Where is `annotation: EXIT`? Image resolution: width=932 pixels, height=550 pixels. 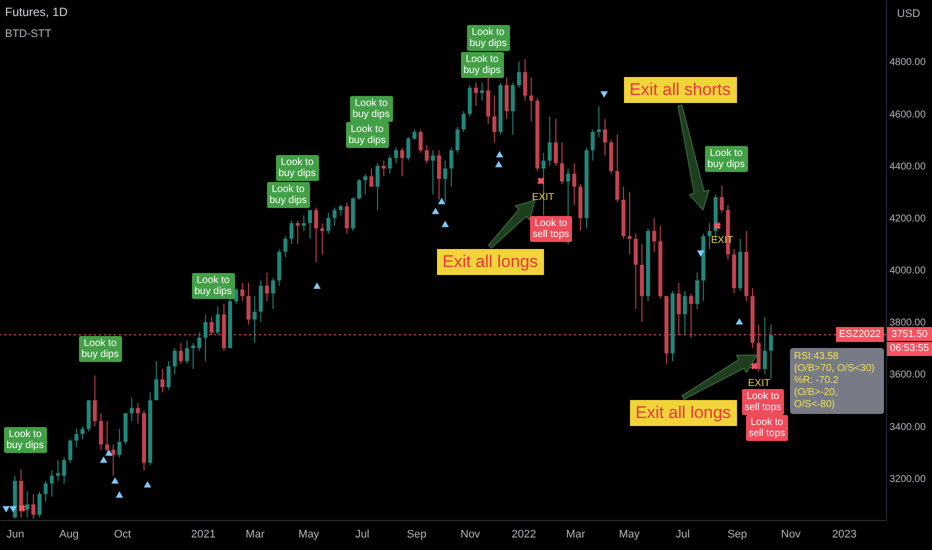
annotation: EXIT is located at coordinates (759, 383).